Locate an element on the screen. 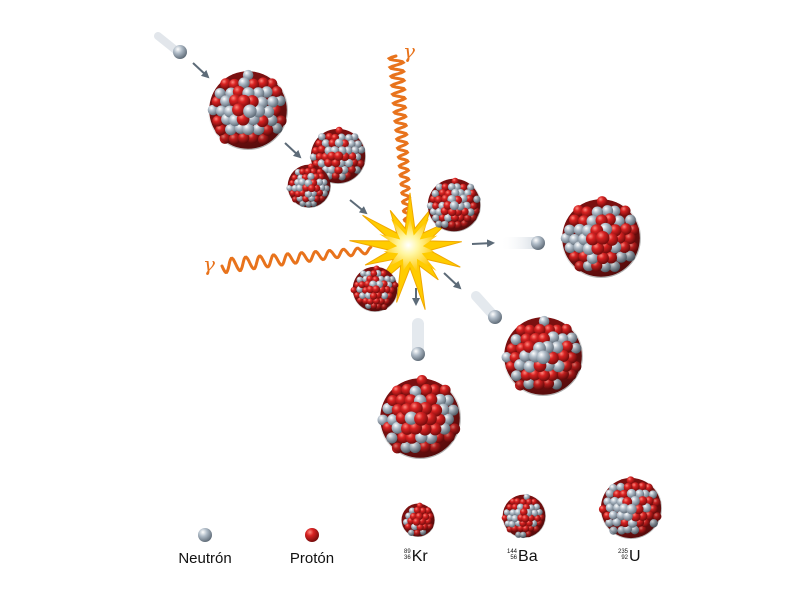 Image resolution: width=800 pixels, height=600 pixels. gamma-ray-top is located at coordinates (399, 142).